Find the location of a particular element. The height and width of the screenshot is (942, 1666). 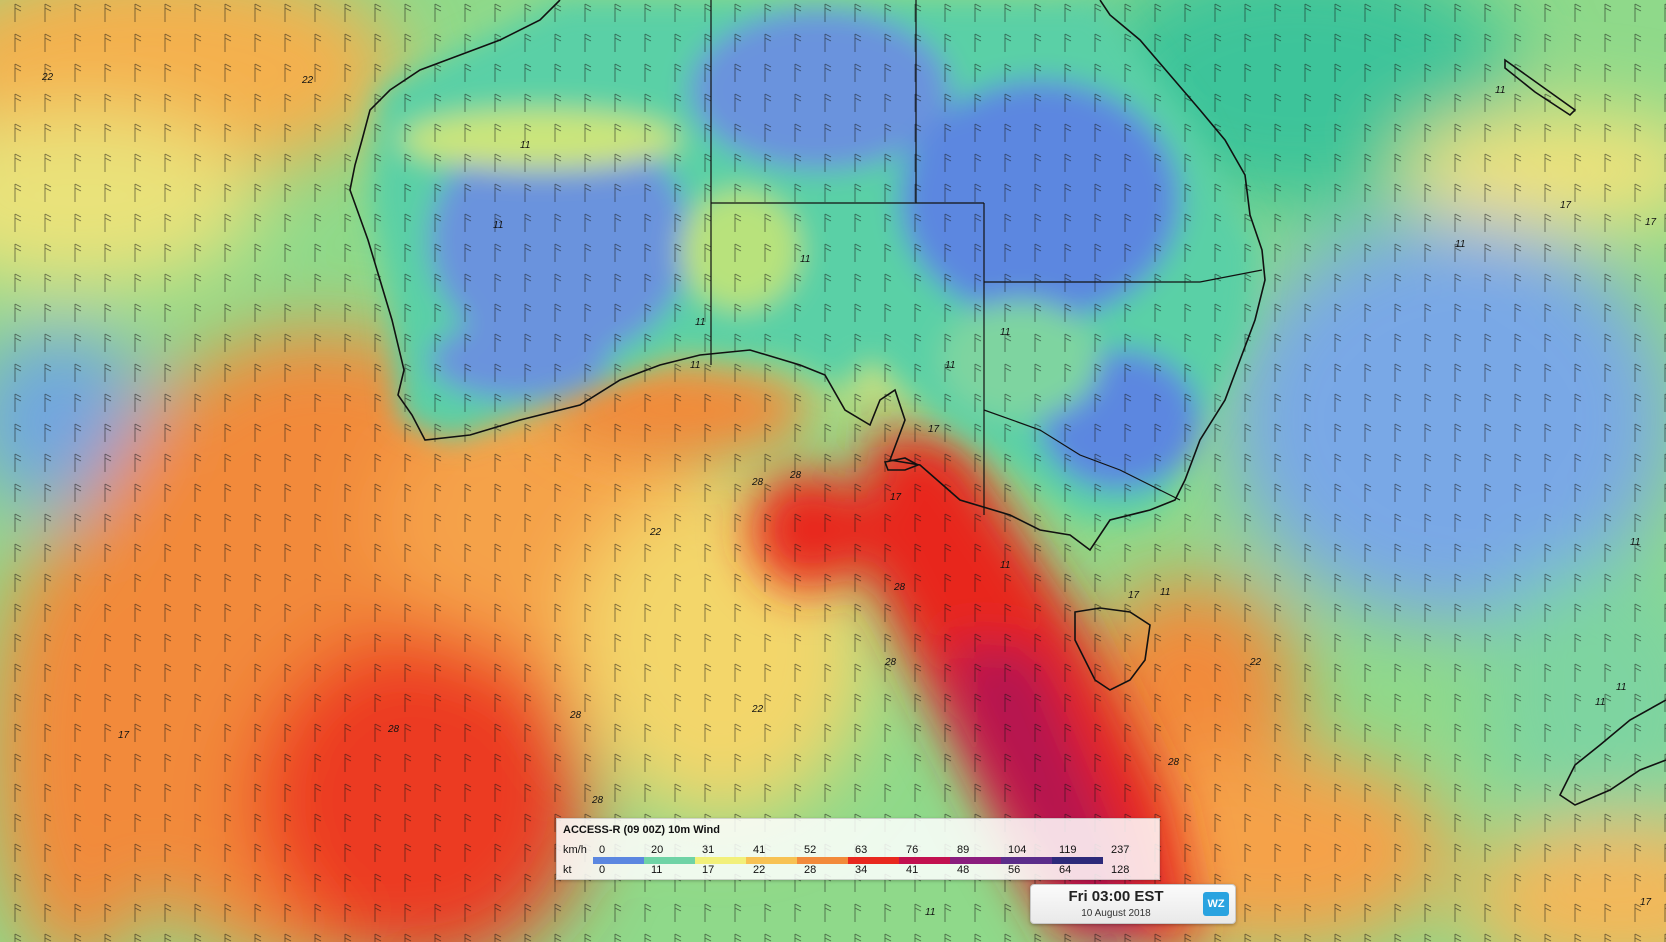

kt-tick: 41 is located at coordinates (912, 870).